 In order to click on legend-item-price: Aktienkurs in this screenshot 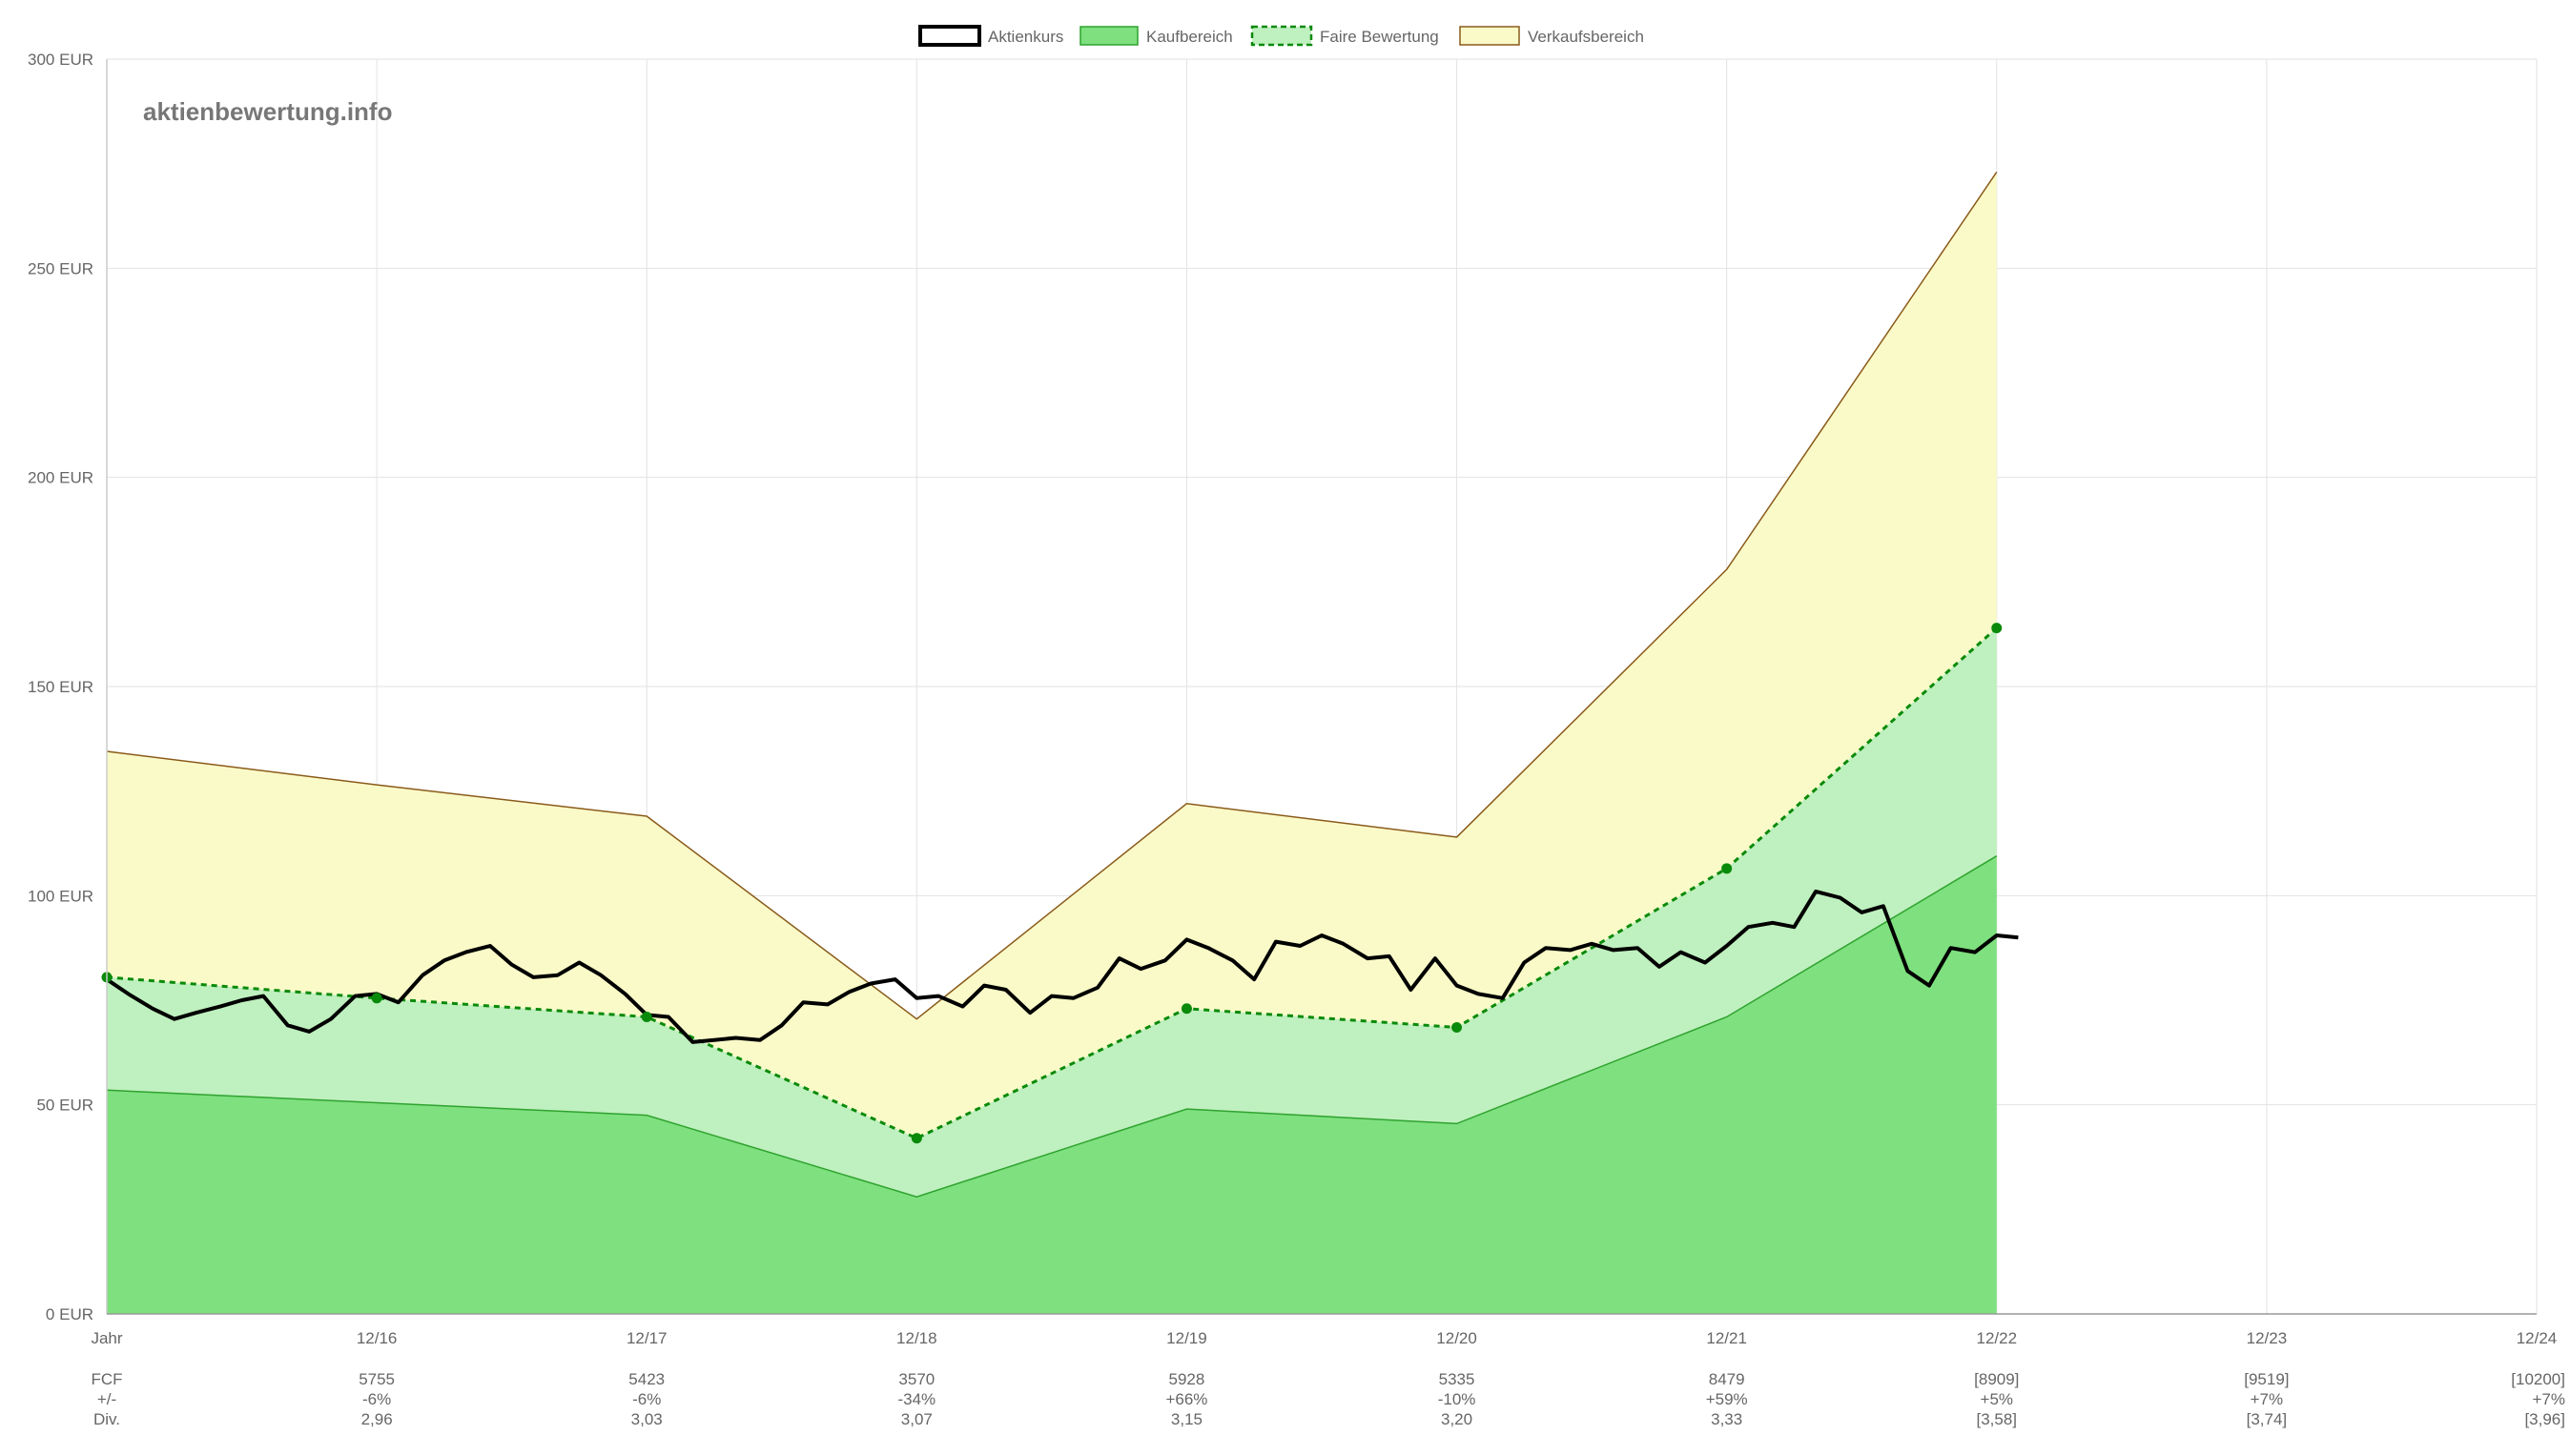, I will do `click(991, 36)`.